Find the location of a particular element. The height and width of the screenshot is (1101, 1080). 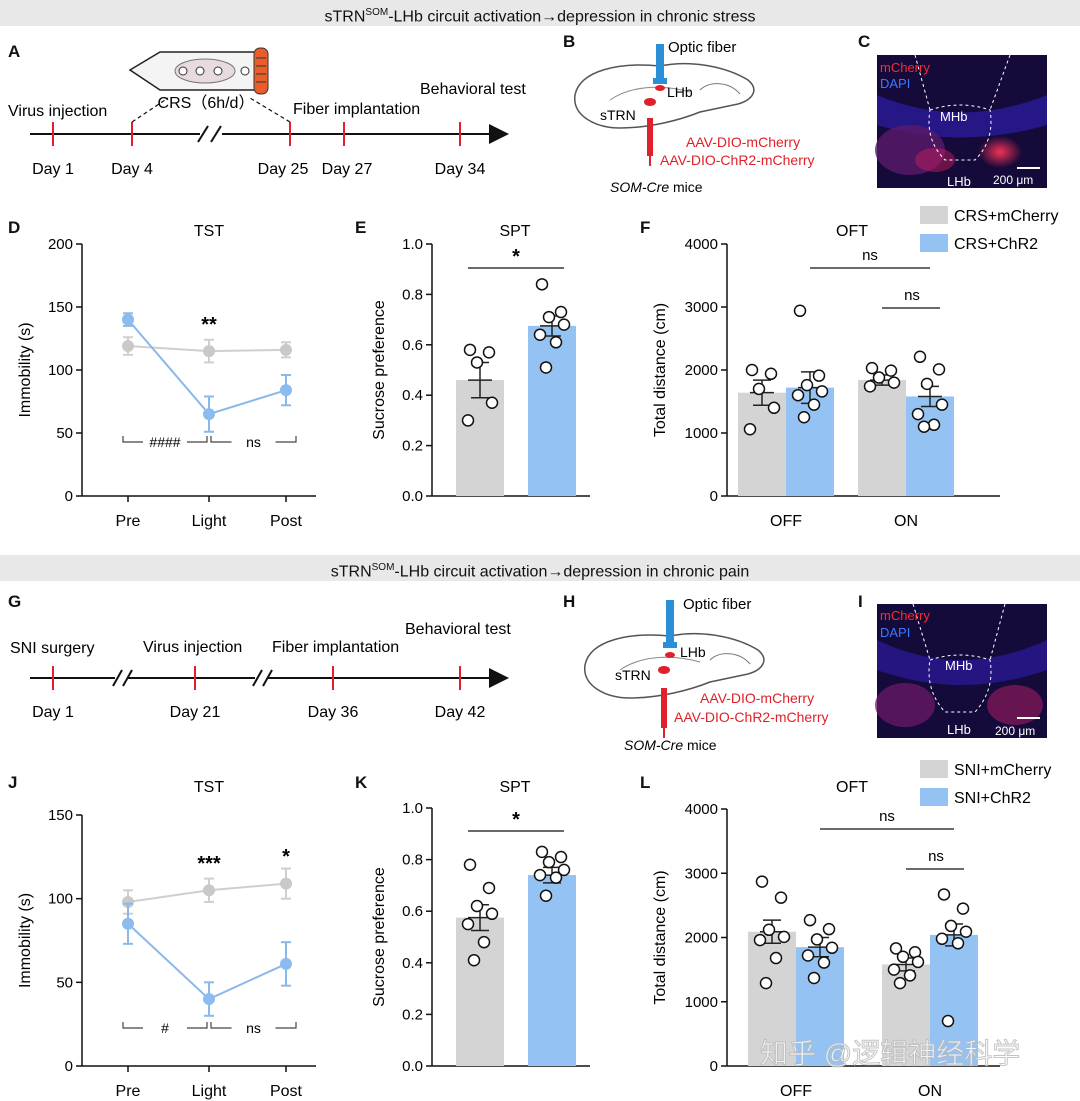

legend-label: SNI+ChR2 is located at coordinates (992, 798).